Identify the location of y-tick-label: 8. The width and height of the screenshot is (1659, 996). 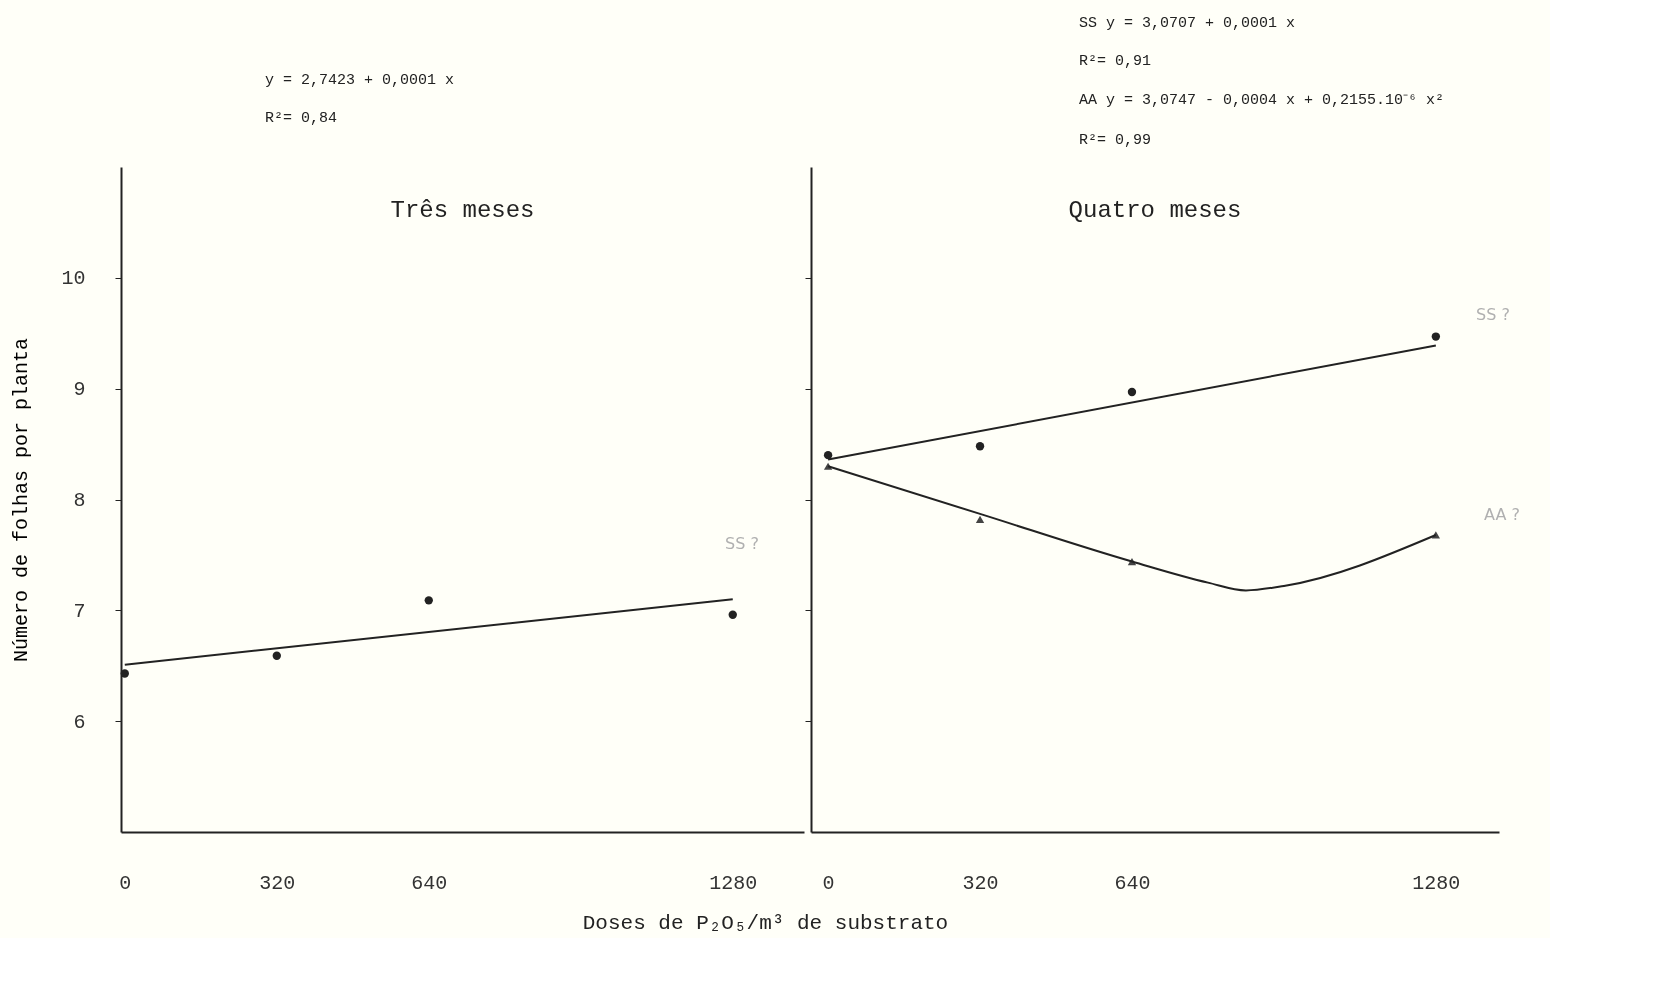
(79, 500).